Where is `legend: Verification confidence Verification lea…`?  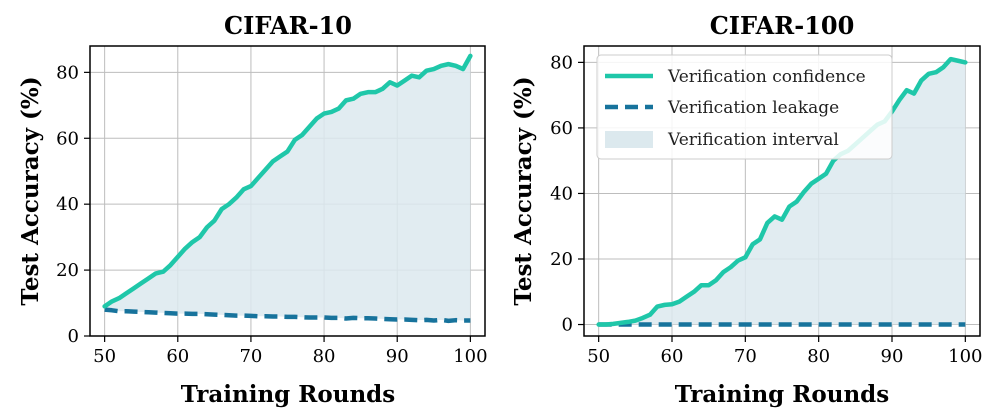
legend: Verification confidence Verification lea… is located at coordinates (744, 107).